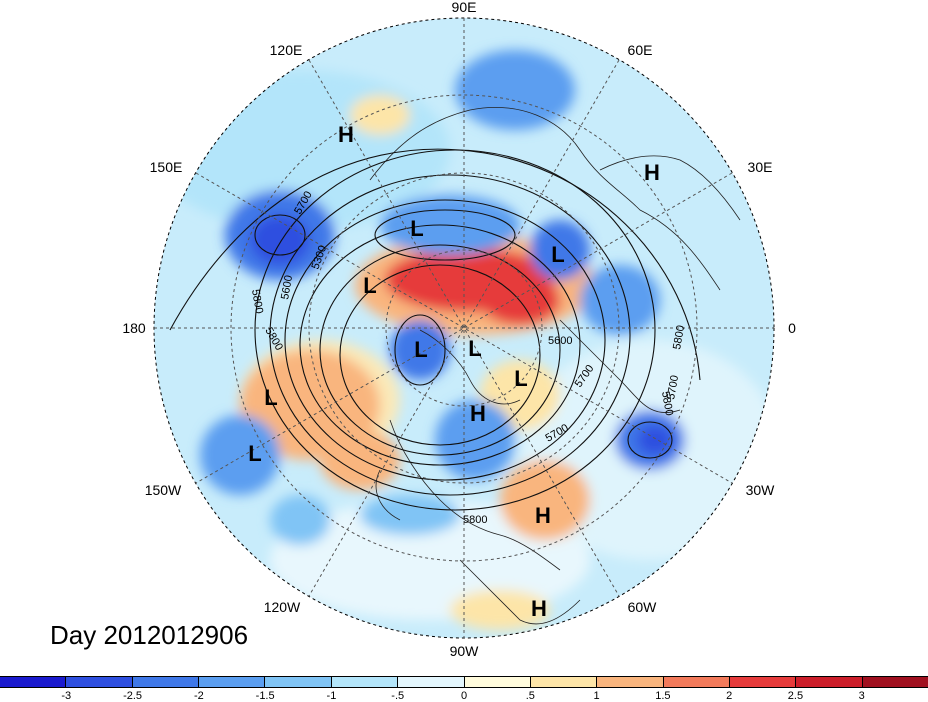 The image size is (928, 702). I want to click on colorbar-tick-label: -3, so click(66, 696).